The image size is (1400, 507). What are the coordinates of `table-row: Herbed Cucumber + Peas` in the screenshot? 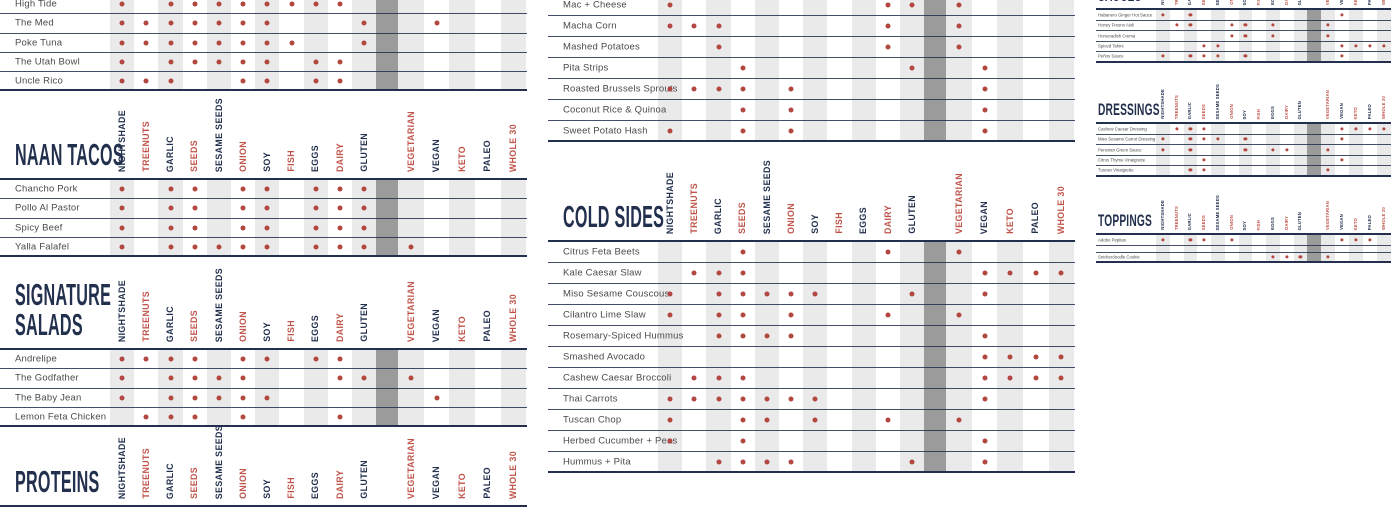 It's located at (811, 441).